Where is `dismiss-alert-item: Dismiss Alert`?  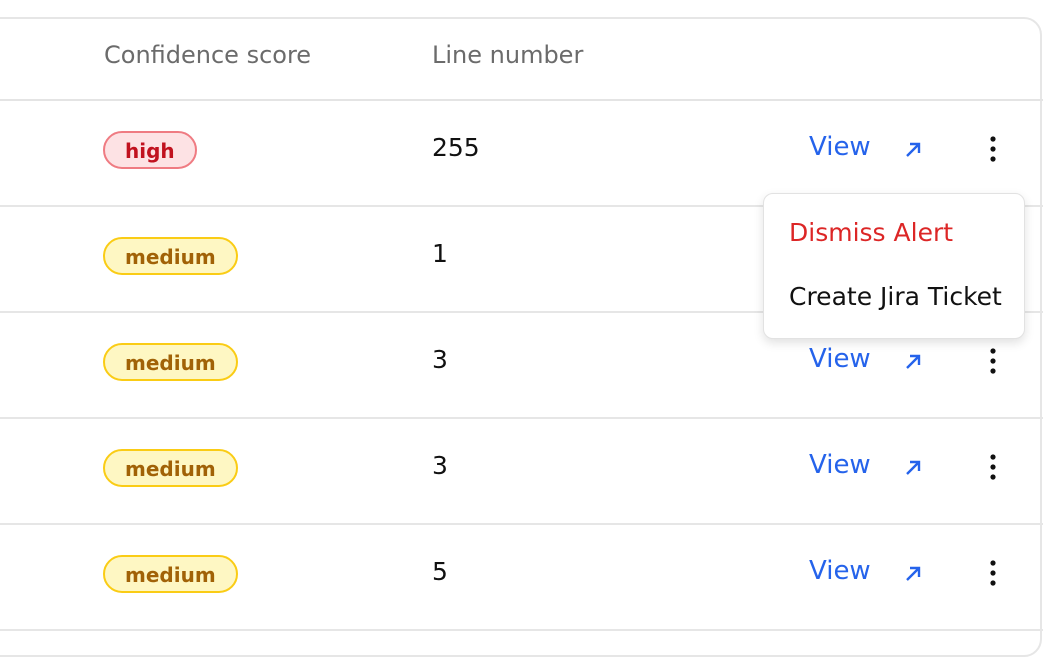
dismiss-alert-item: Dismiss Alert is located at coordinates (871, 232).